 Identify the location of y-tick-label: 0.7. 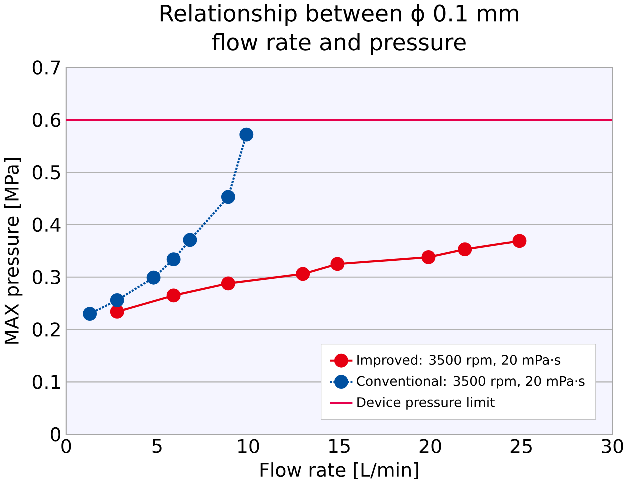
(46, 67).